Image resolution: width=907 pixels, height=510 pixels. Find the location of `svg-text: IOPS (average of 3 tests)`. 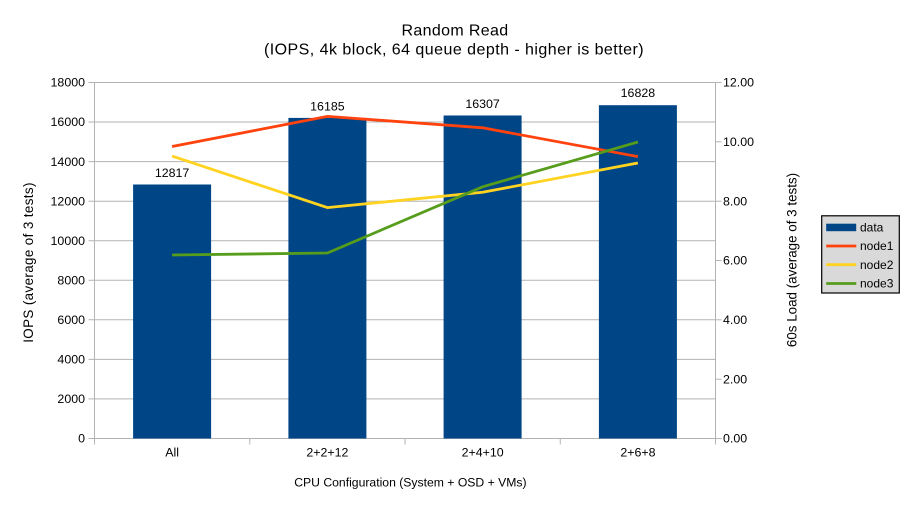

svg-text: IOPS (average of 3 tests) is located at coordinates (28, 262).